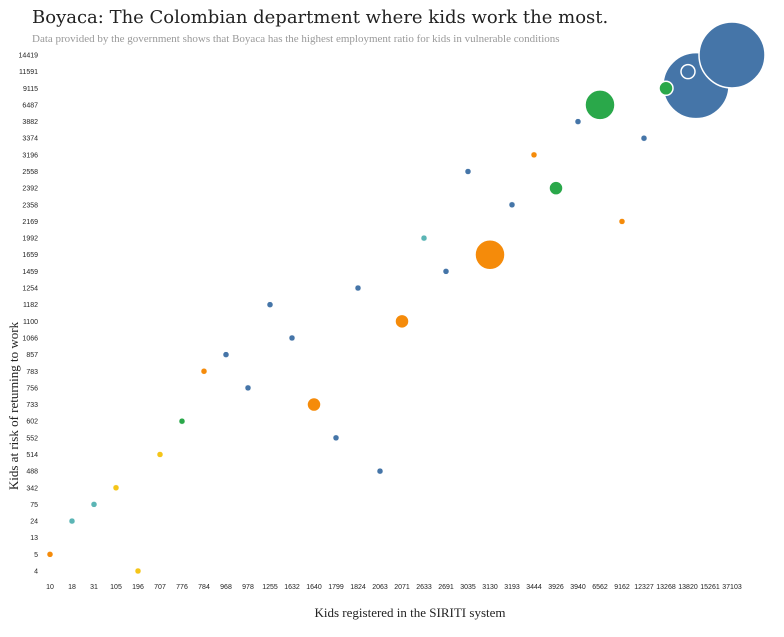 The width and height of the screenshot is (784, 637). Describe the element at coordinates (32, 472) in the screenshot. I see `y-tick-label: 488` at that location.